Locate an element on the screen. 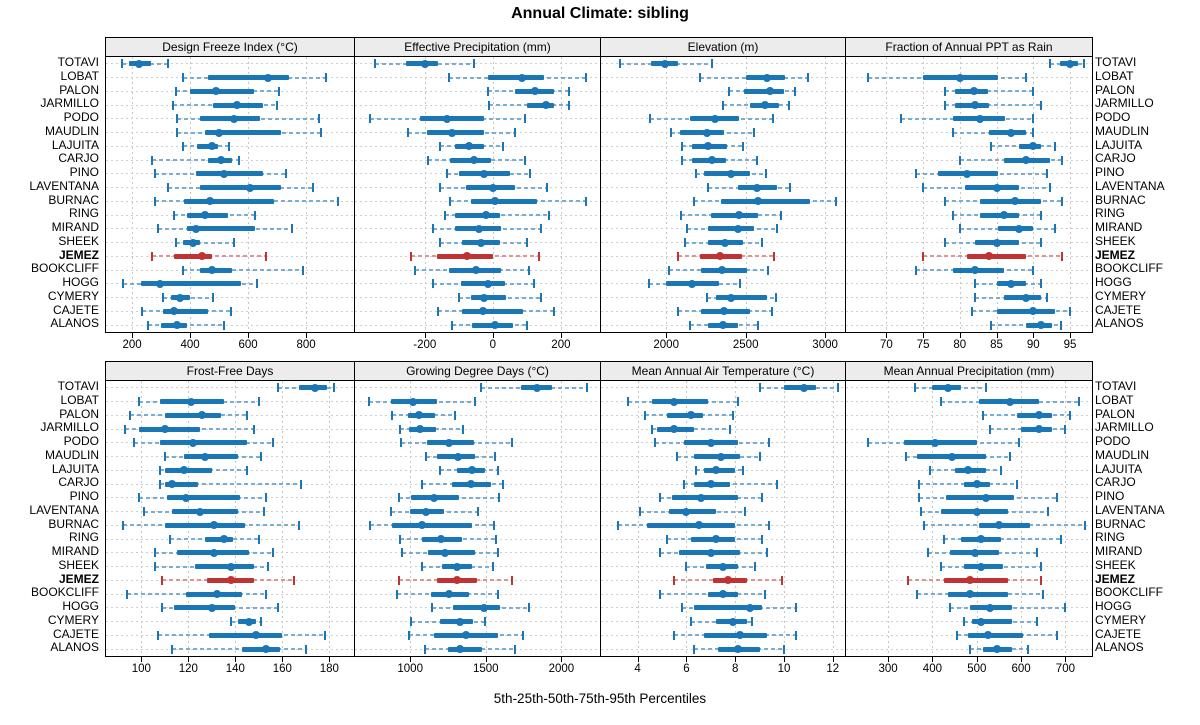 The height and width of the screenshot is (725, 1200). x-tick-label: 3000 is located at coordinates (825, 345).